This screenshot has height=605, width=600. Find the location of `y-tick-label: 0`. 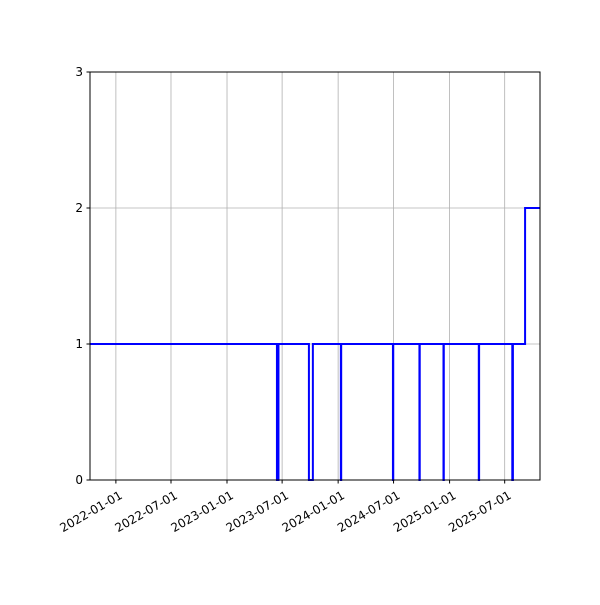

y-tick-label: 0 is located at coordinates (79, 480).